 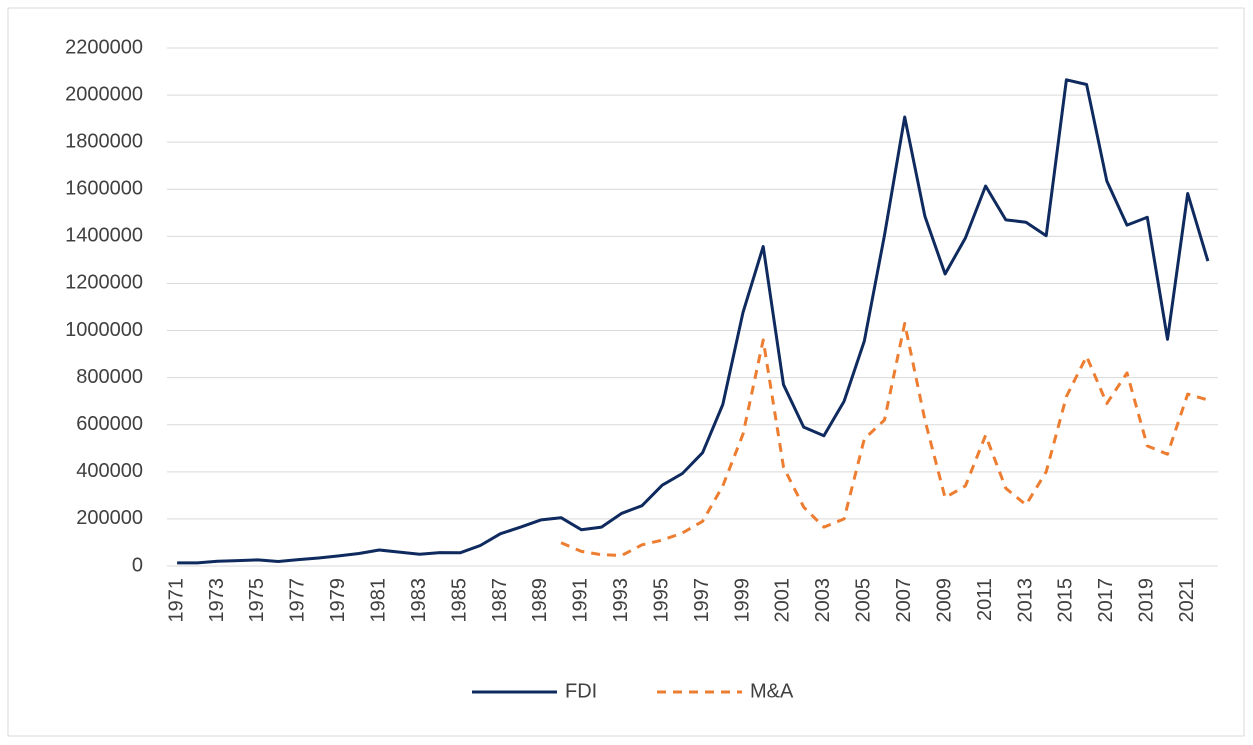 I want to click on y-tick-label: 1600000, so click(x=104, y=189).